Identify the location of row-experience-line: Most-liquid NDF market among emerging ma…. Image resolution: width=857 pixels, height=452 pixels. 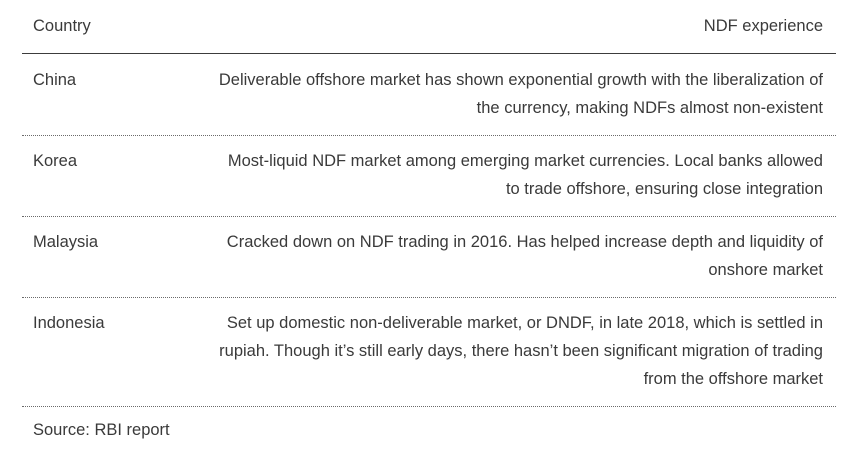
(525, 161).